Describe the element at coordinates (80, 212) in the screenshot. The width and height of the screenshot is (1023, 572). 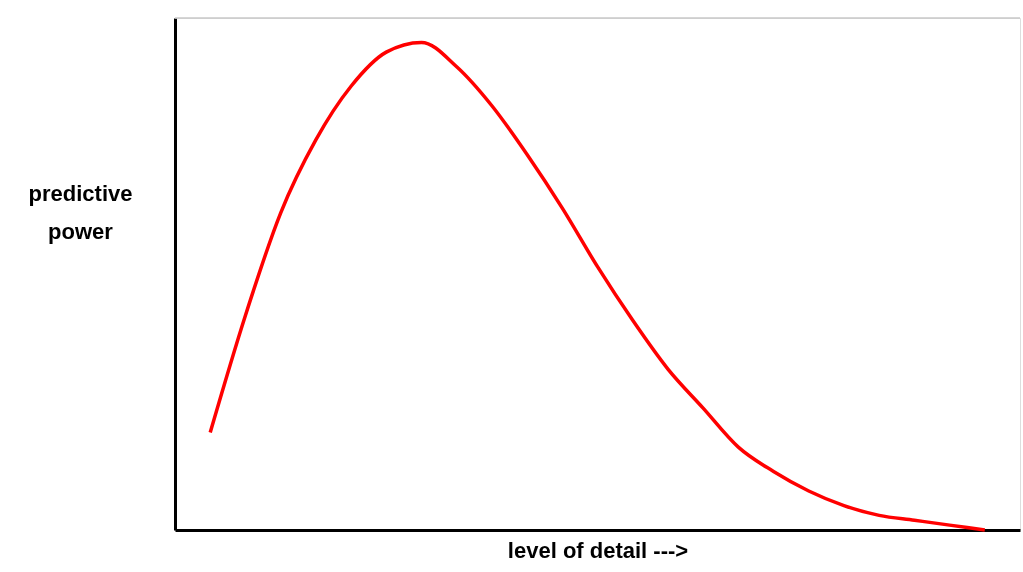
I see `y-axis-title: predictive power` at that location.